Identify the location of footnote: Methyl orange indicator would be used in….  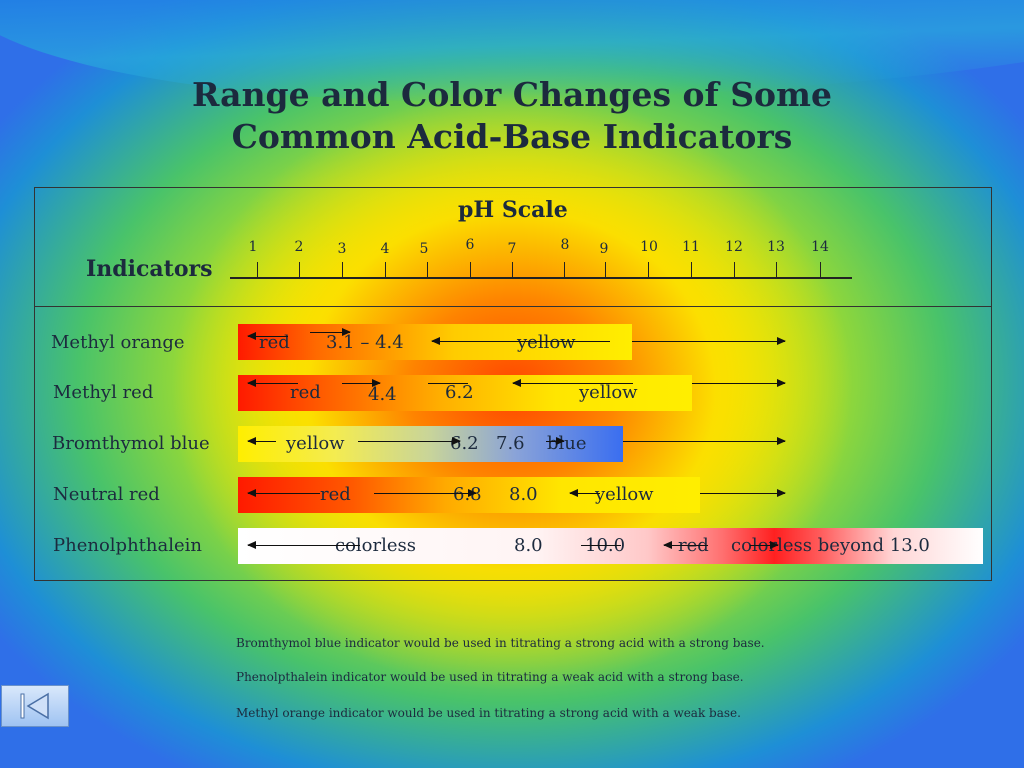
(488, 713).